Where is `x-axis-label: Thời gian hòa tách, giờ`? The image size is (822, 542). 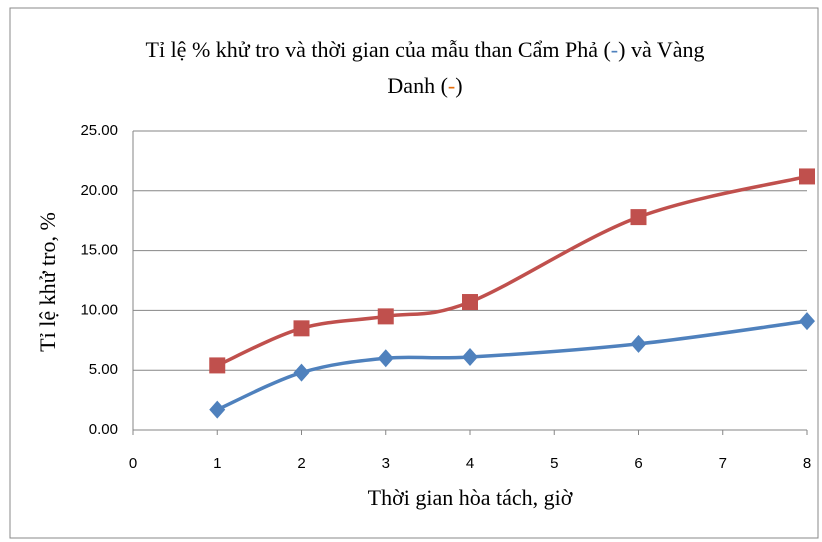
x-axis-label: Thời gian hòa tách, giờ is located at coordinates (470, 497).